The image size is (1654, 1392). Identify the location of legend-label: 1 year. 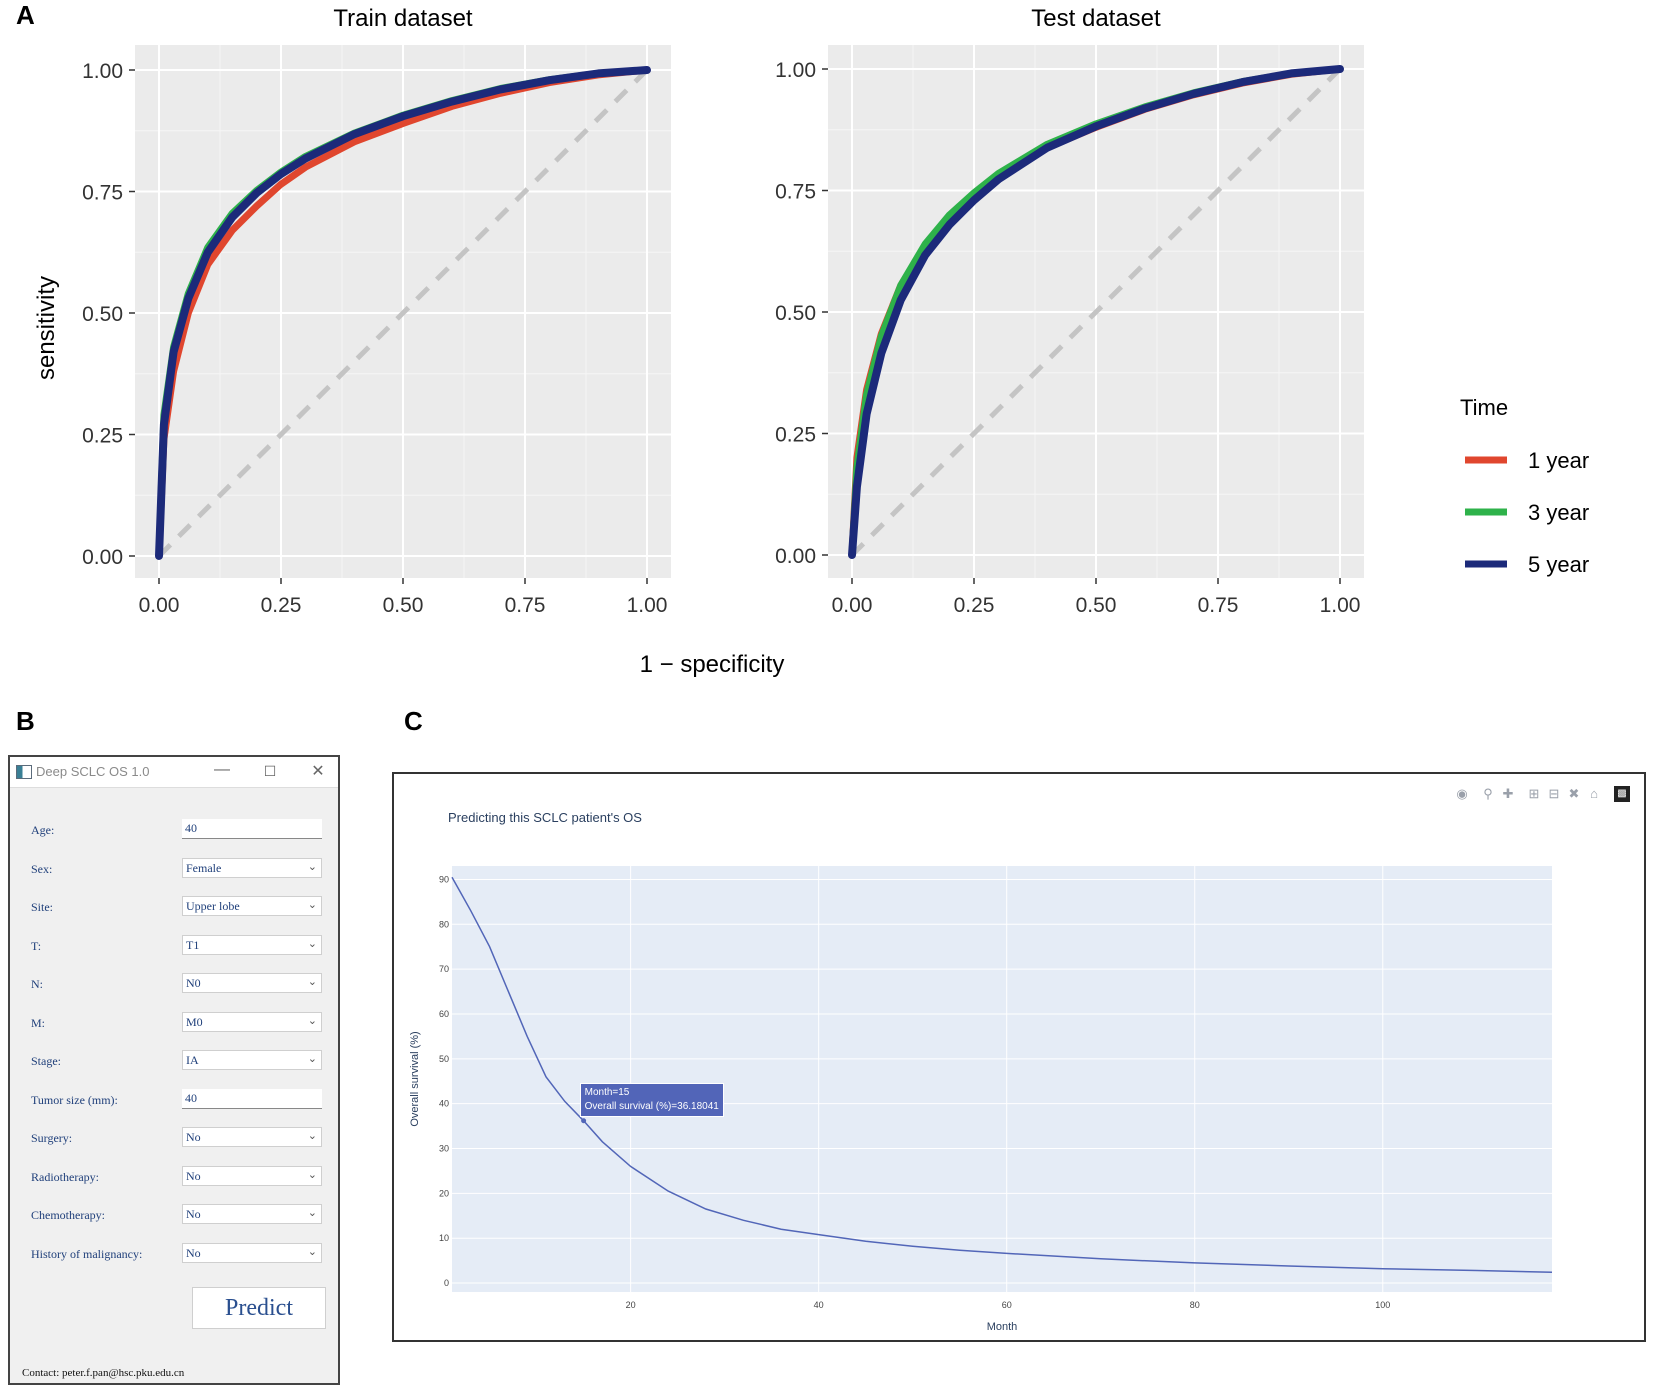
(1558, 460).